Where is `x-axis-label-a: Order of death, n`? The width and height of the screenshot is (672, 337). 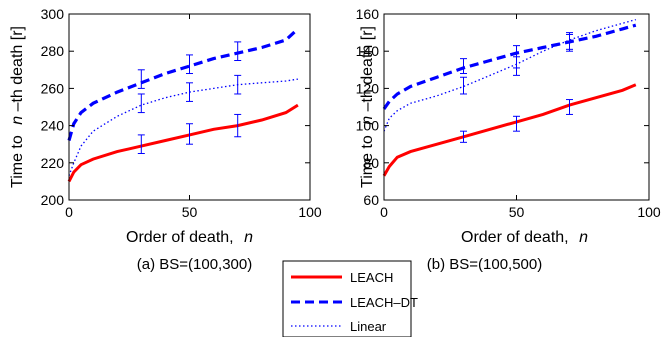 x-axis-label-a: Order of death, n is located at coordinates (189, 237).